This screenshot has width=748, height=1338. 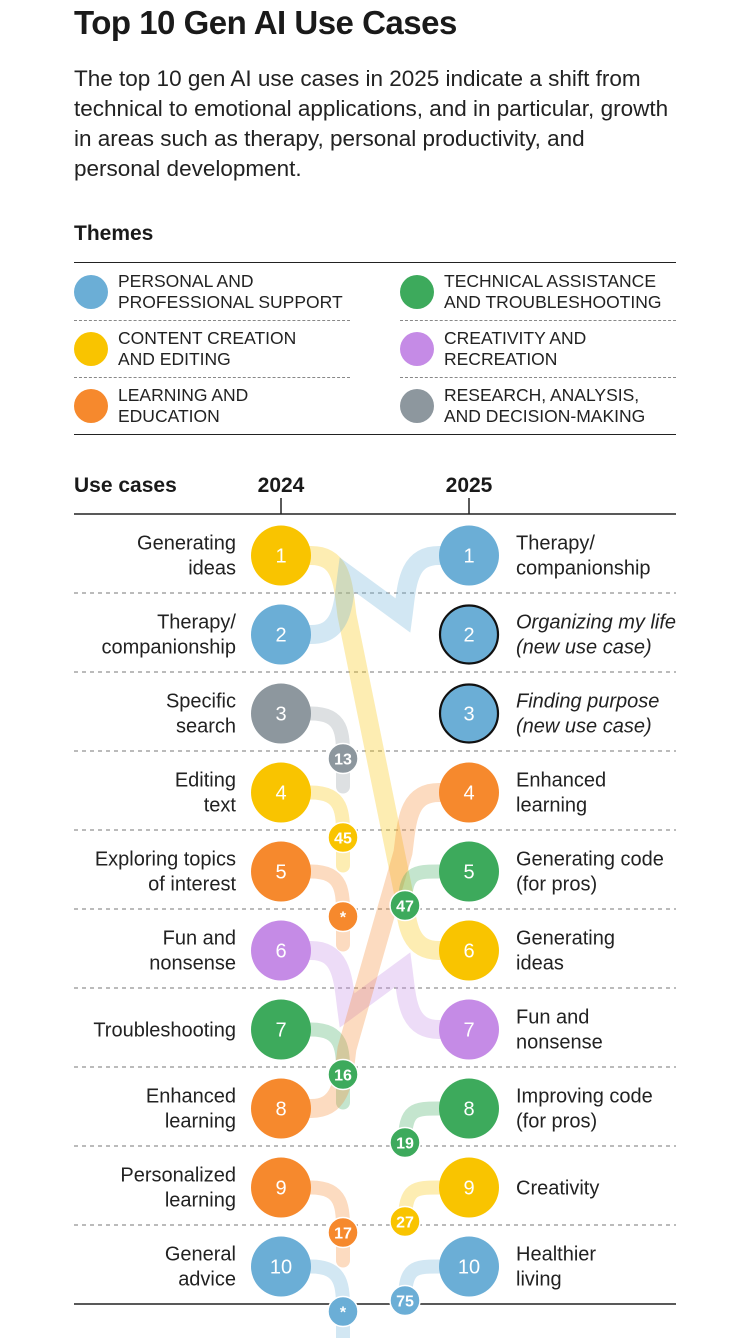 What do you see at coordinates (201, 702) in the screenshot?
I see `use-case-2024-label: Specific` at bounding box center [201, 702].